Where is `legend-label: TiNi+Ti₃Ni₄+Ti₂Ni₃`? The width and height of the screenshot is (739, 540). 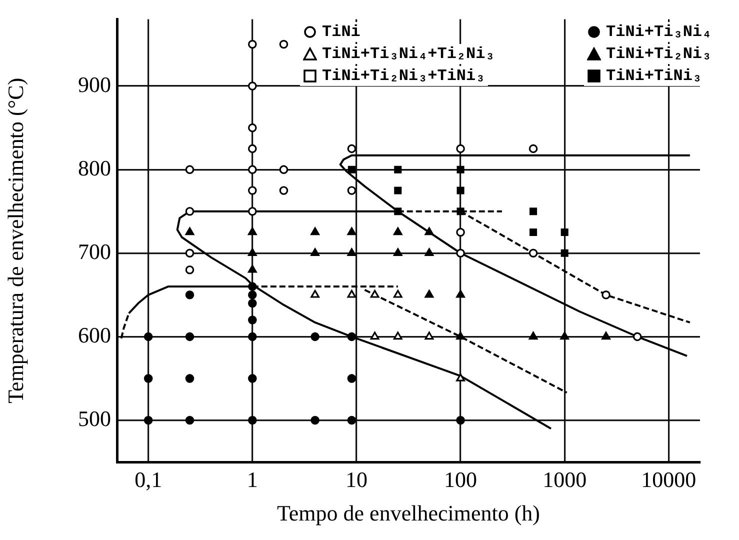
legend-label: TiNi+Ti₃Ni₄+Ti₂Ni₃ is located at coordinates (408, 54).